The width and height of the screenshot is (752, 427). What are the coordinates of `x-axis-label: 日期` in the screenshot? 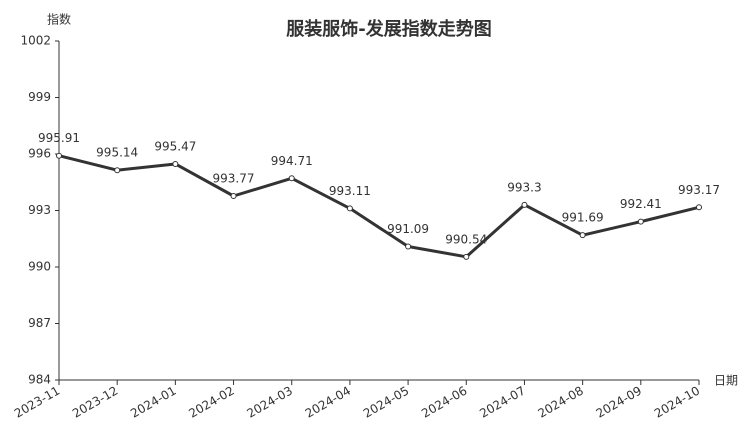 It's located at (726, 381).